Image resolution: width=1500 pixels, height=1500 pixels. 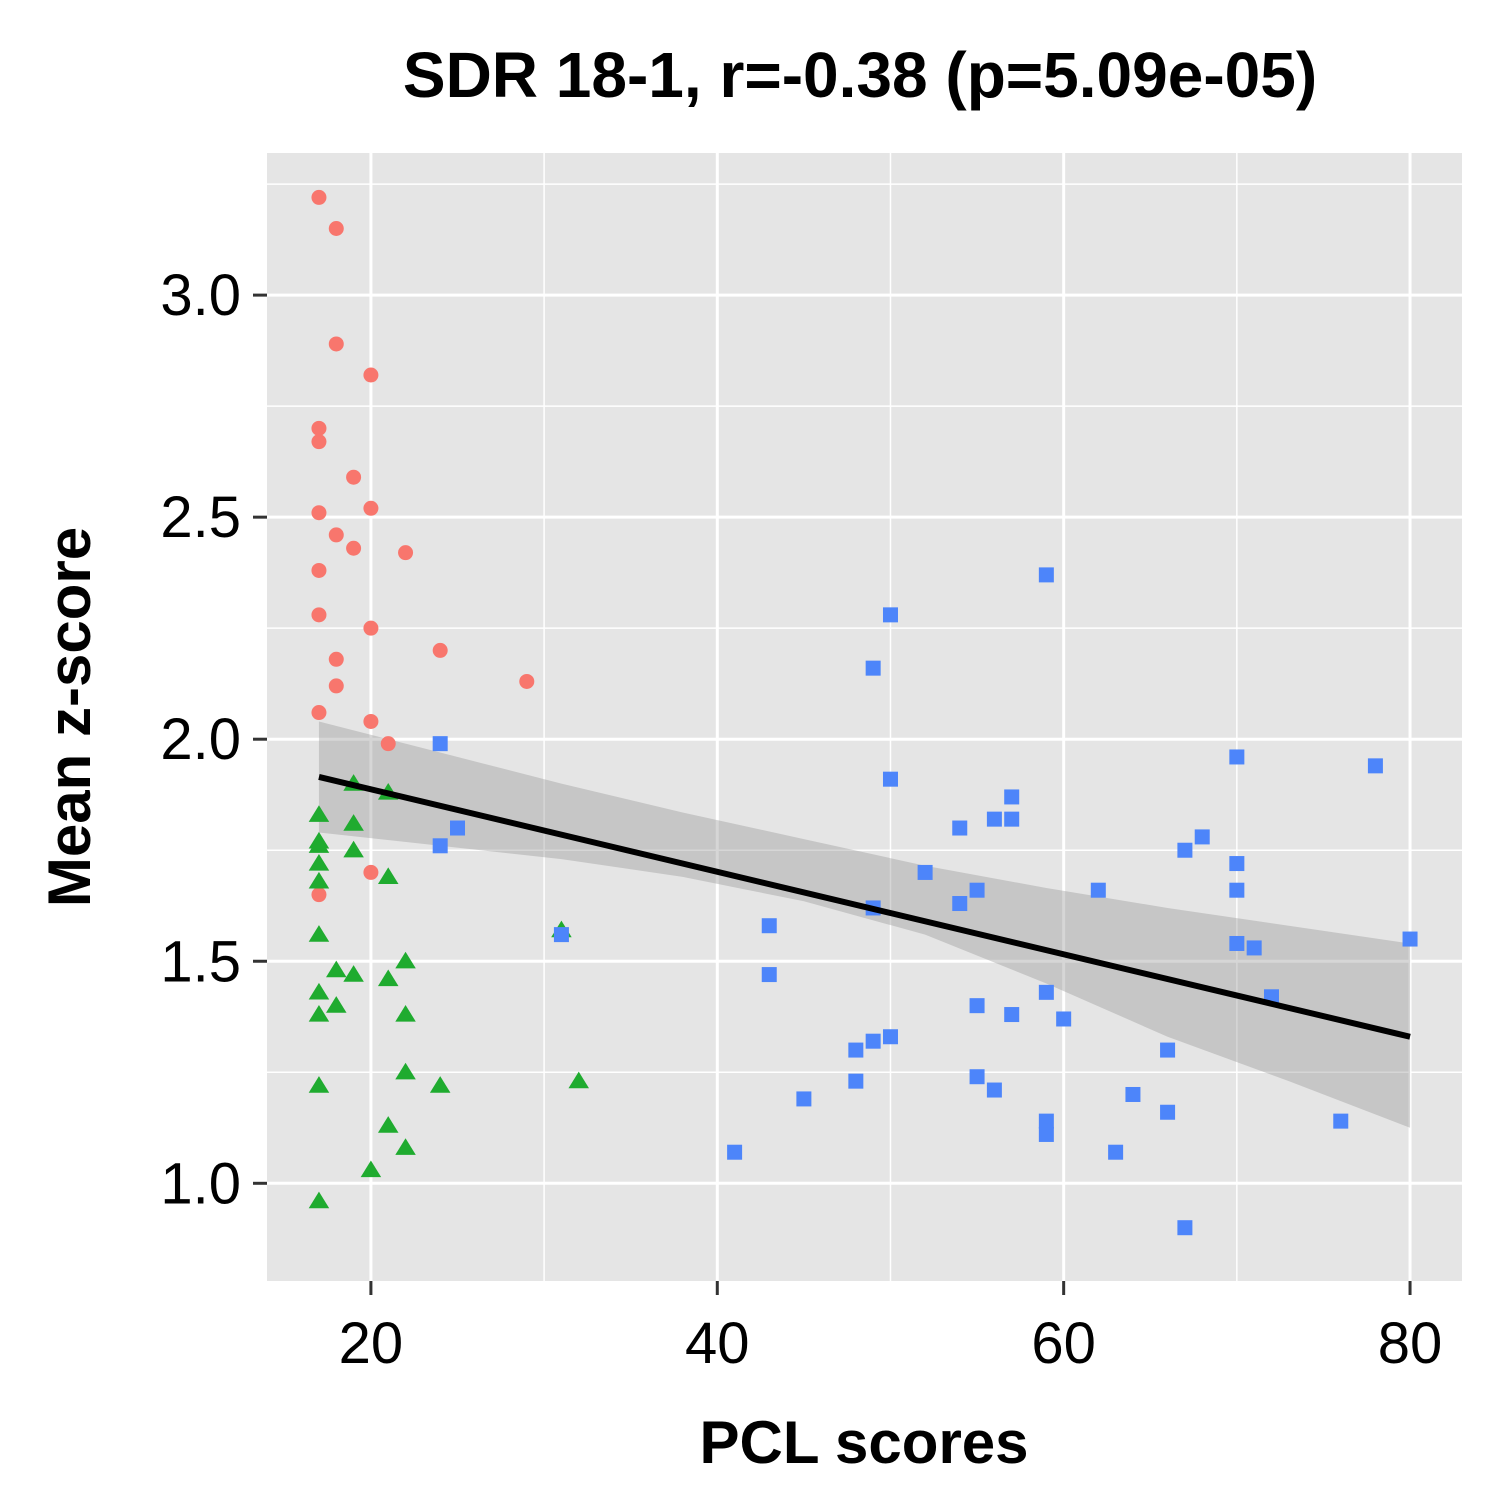 What do you see at coordinates (200, 739) in the screenshot?
I see `y-tick-label: 2.0` at bounding box center [200, 739].